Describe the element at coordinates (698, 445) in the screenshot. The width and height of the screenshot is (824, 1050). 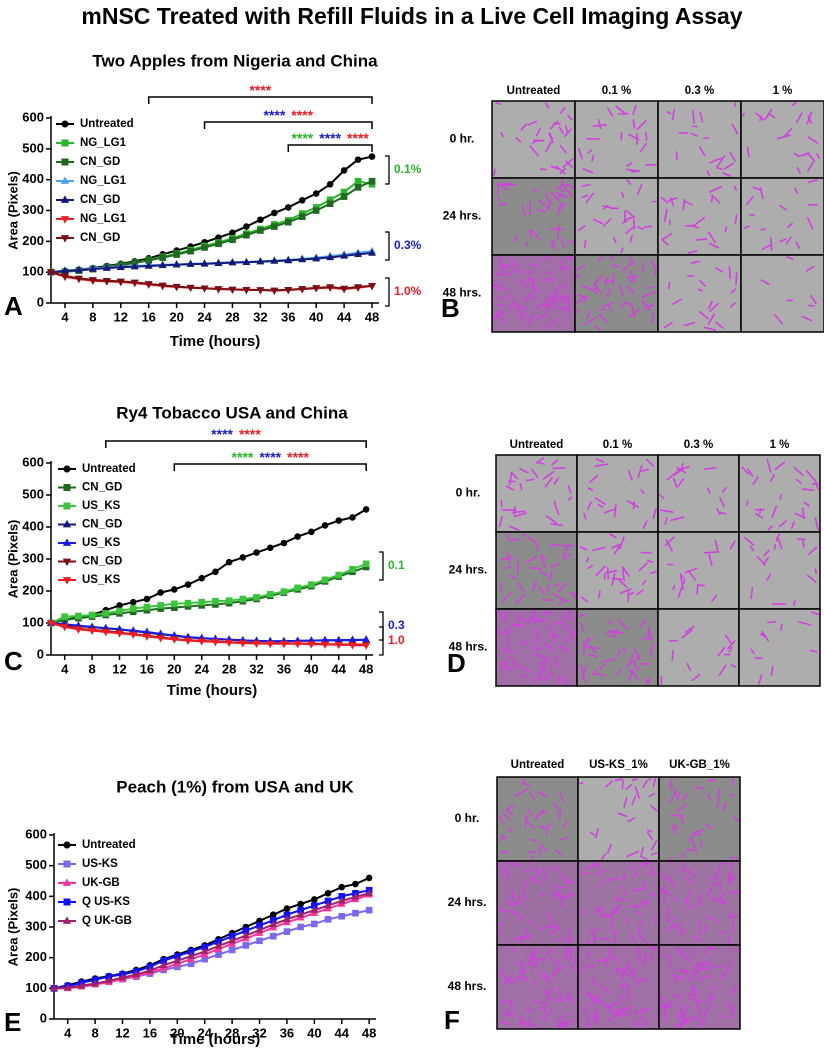
I see `column-header: 0.3 %` at that location.